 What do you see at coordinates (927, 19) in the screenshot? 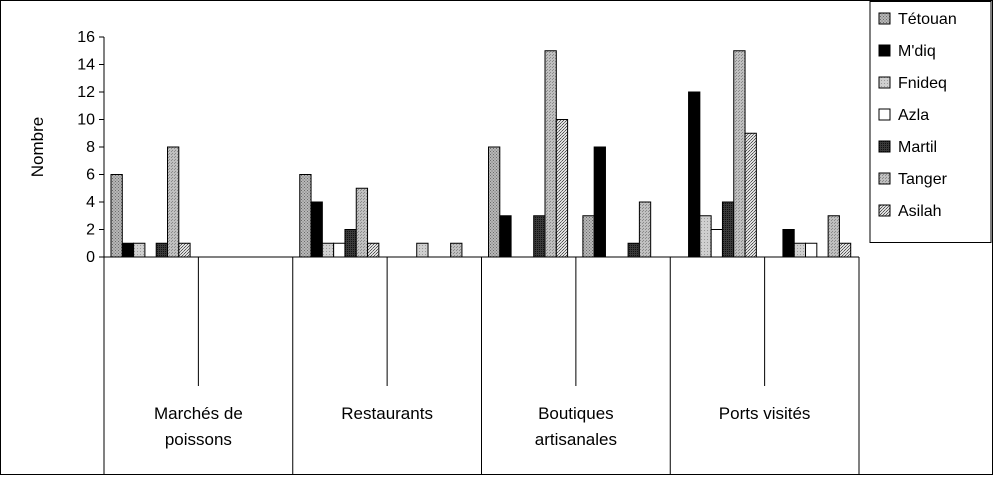
I see `legend-label: Tétouan` at bounding box center [927, 19].